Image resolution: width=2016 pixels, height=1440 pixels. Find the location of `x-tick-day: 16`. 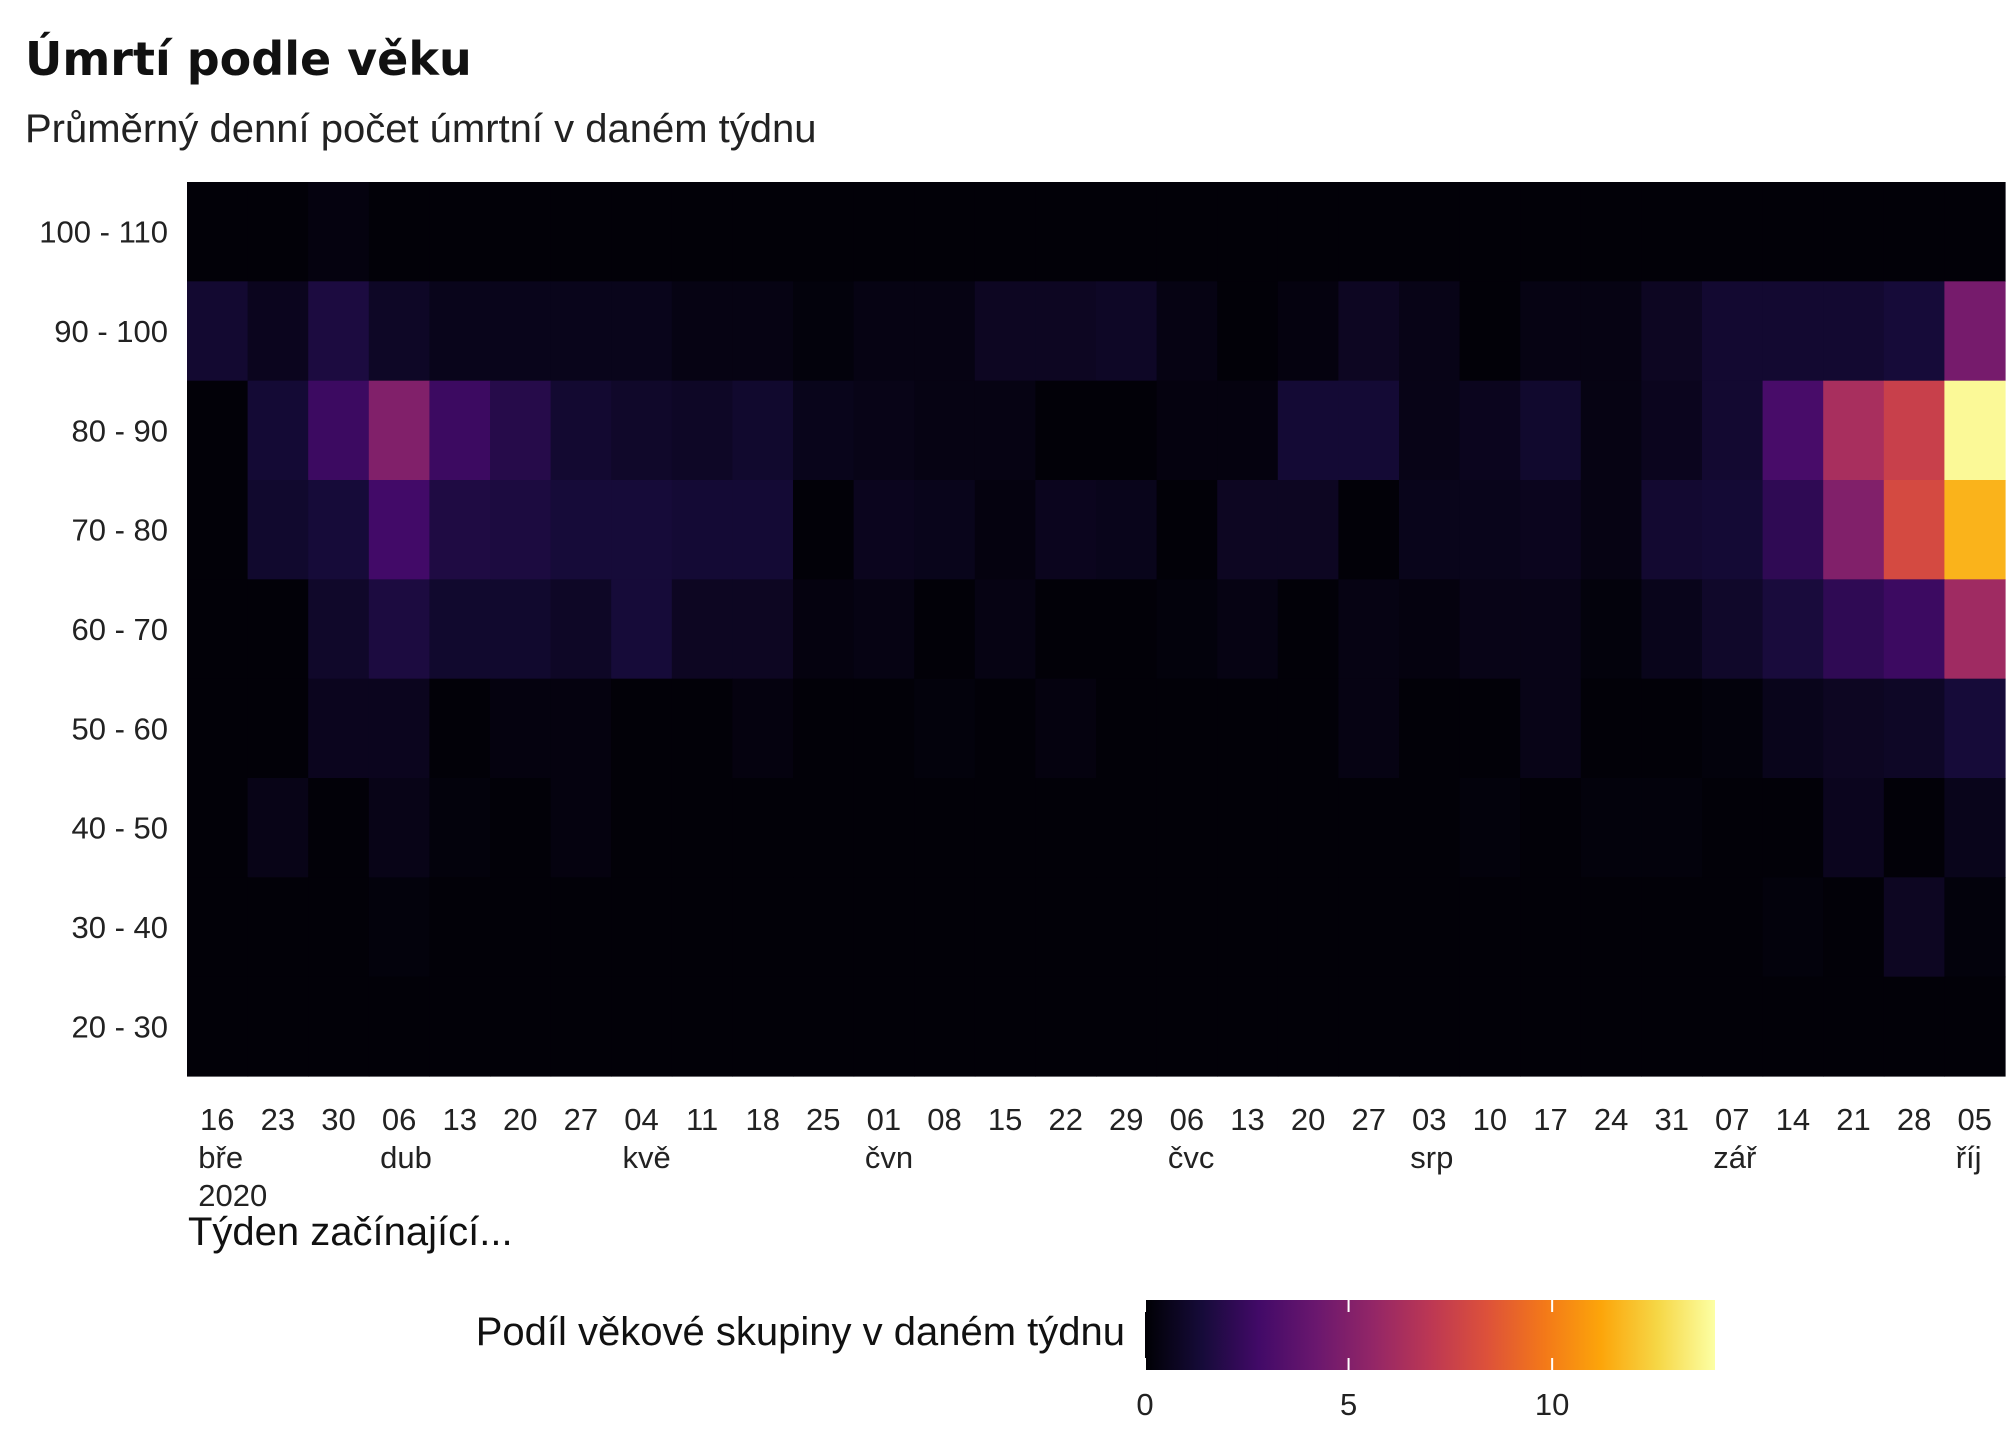

x-tick-day: 16 is located at coordinates (217, 1119).